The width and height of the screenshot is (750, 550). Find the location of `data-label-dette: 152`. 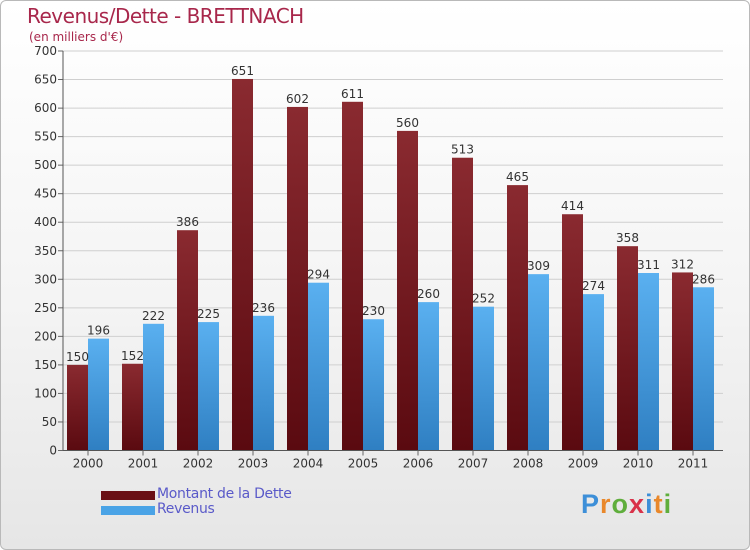

data-label-dette: 152 is located at coordinates (132, 356).